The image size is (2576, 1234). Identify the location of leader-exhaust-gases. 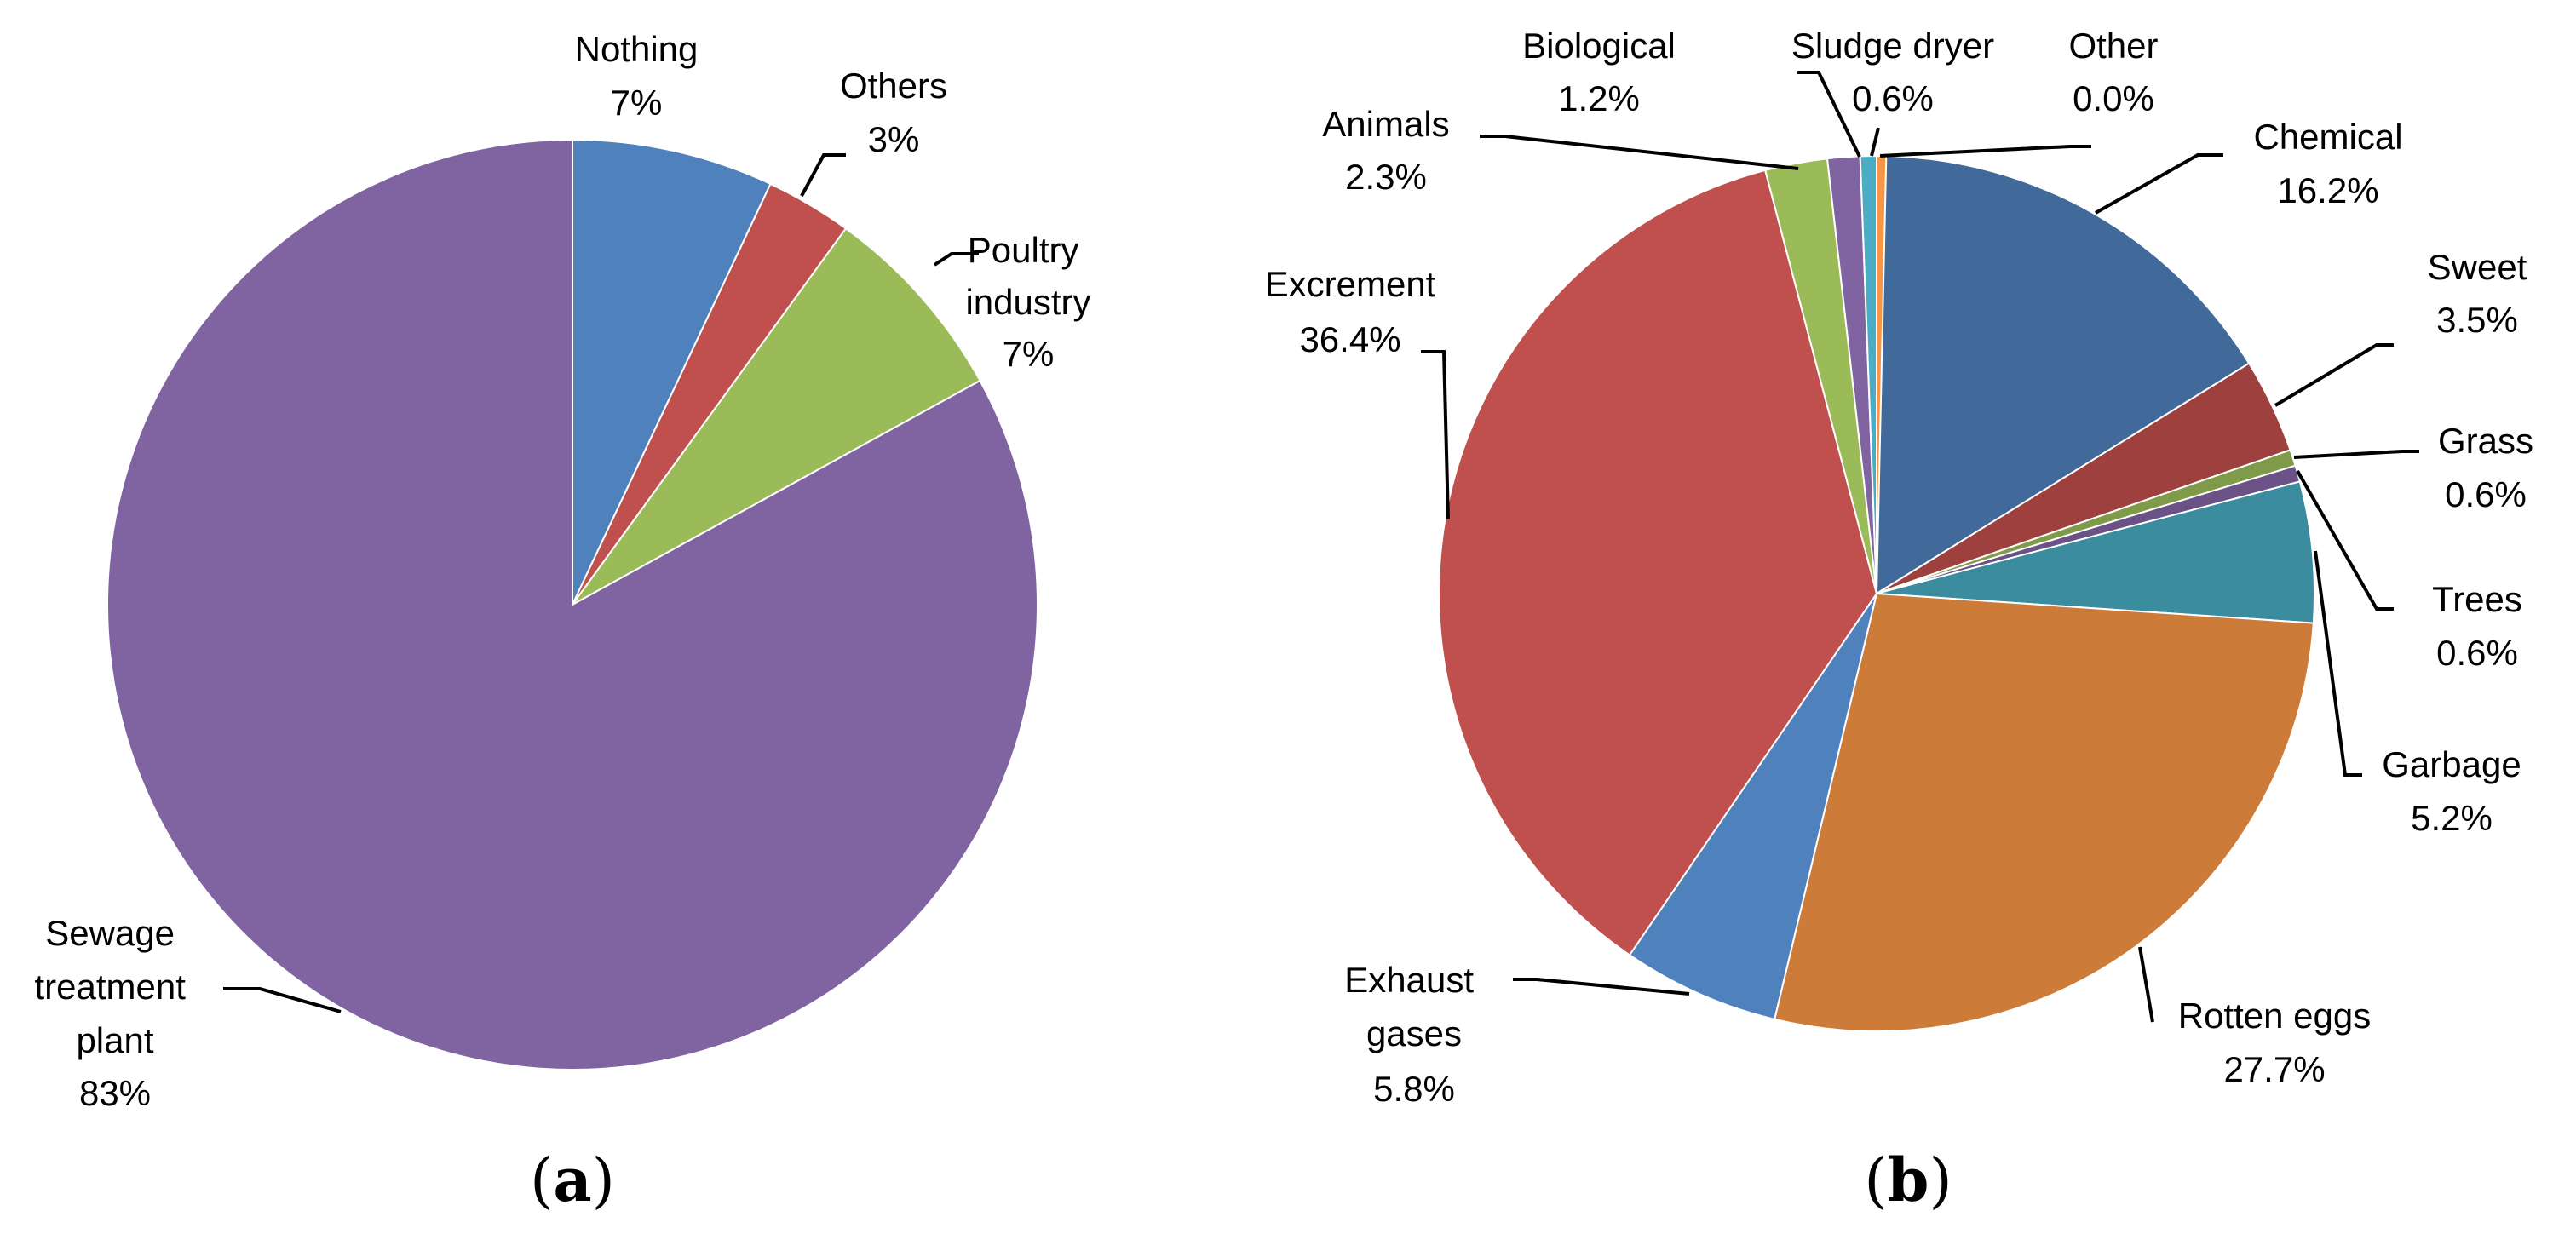
(1602, 987).